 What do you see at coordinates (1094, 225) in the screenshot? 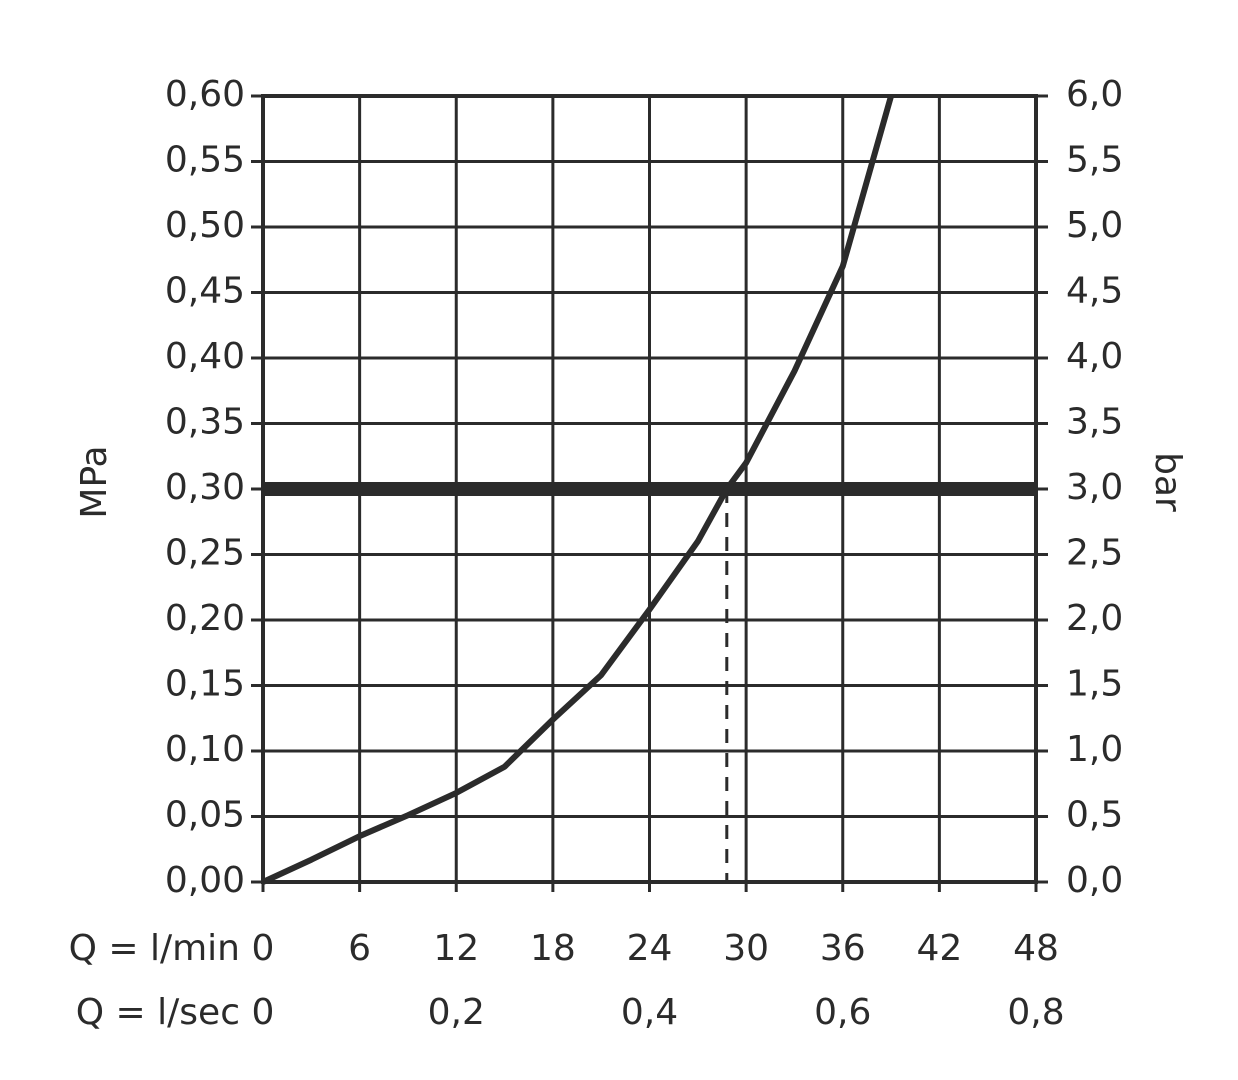
I see `y2-tick-label: 5,0` at bounding box center [1094, 225].